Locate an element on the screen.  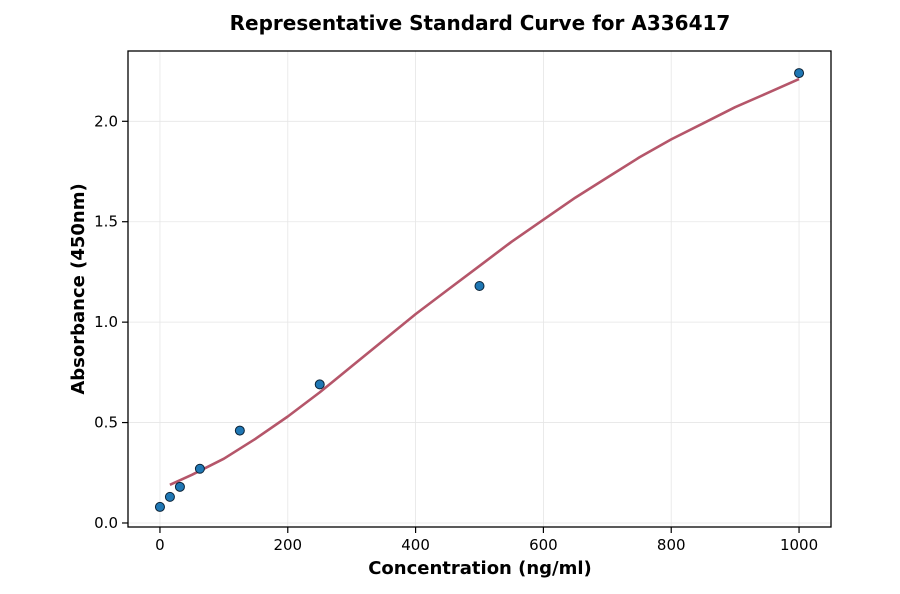
x-axis-ticks: 0 200 400 600 800 1000 is located at coordinates (486, 540).